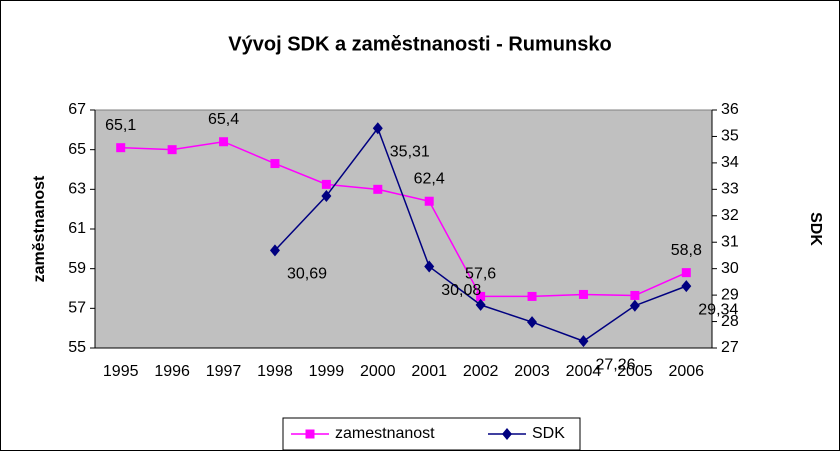 This screenshot has width=840, height=451. What do you see at coordinates (730, 136) in the screenshot?
I see `y2-tick-label: 35` at bounding box center [730, 136].